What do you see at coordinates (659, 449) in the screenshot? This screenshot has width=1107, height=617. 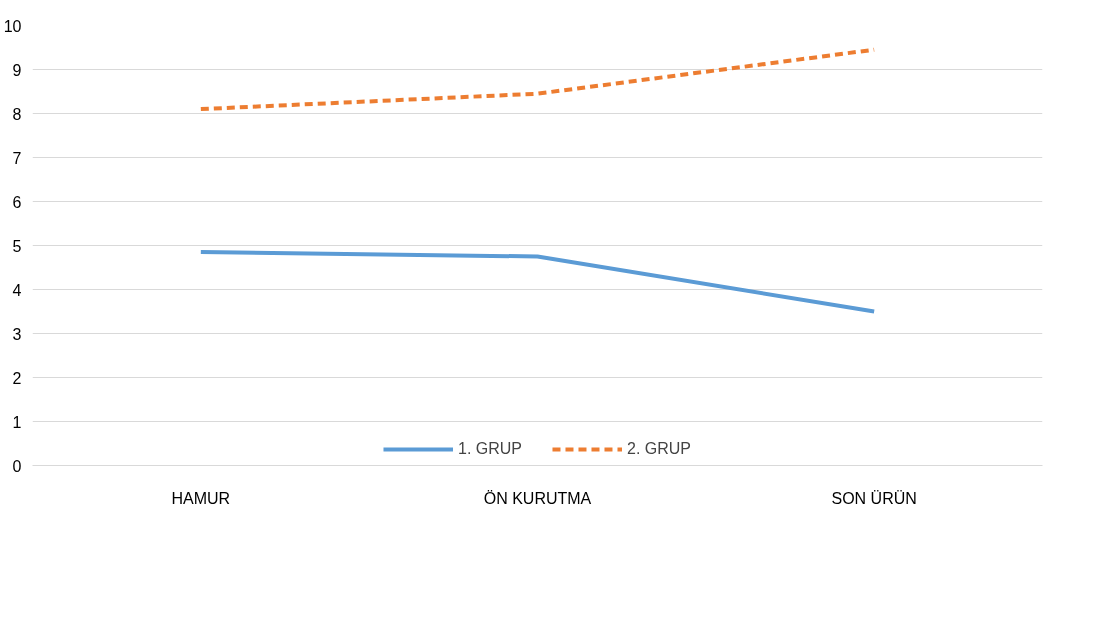 I see `legend-label: 2. GRUP` at bounding box center [659, 449].